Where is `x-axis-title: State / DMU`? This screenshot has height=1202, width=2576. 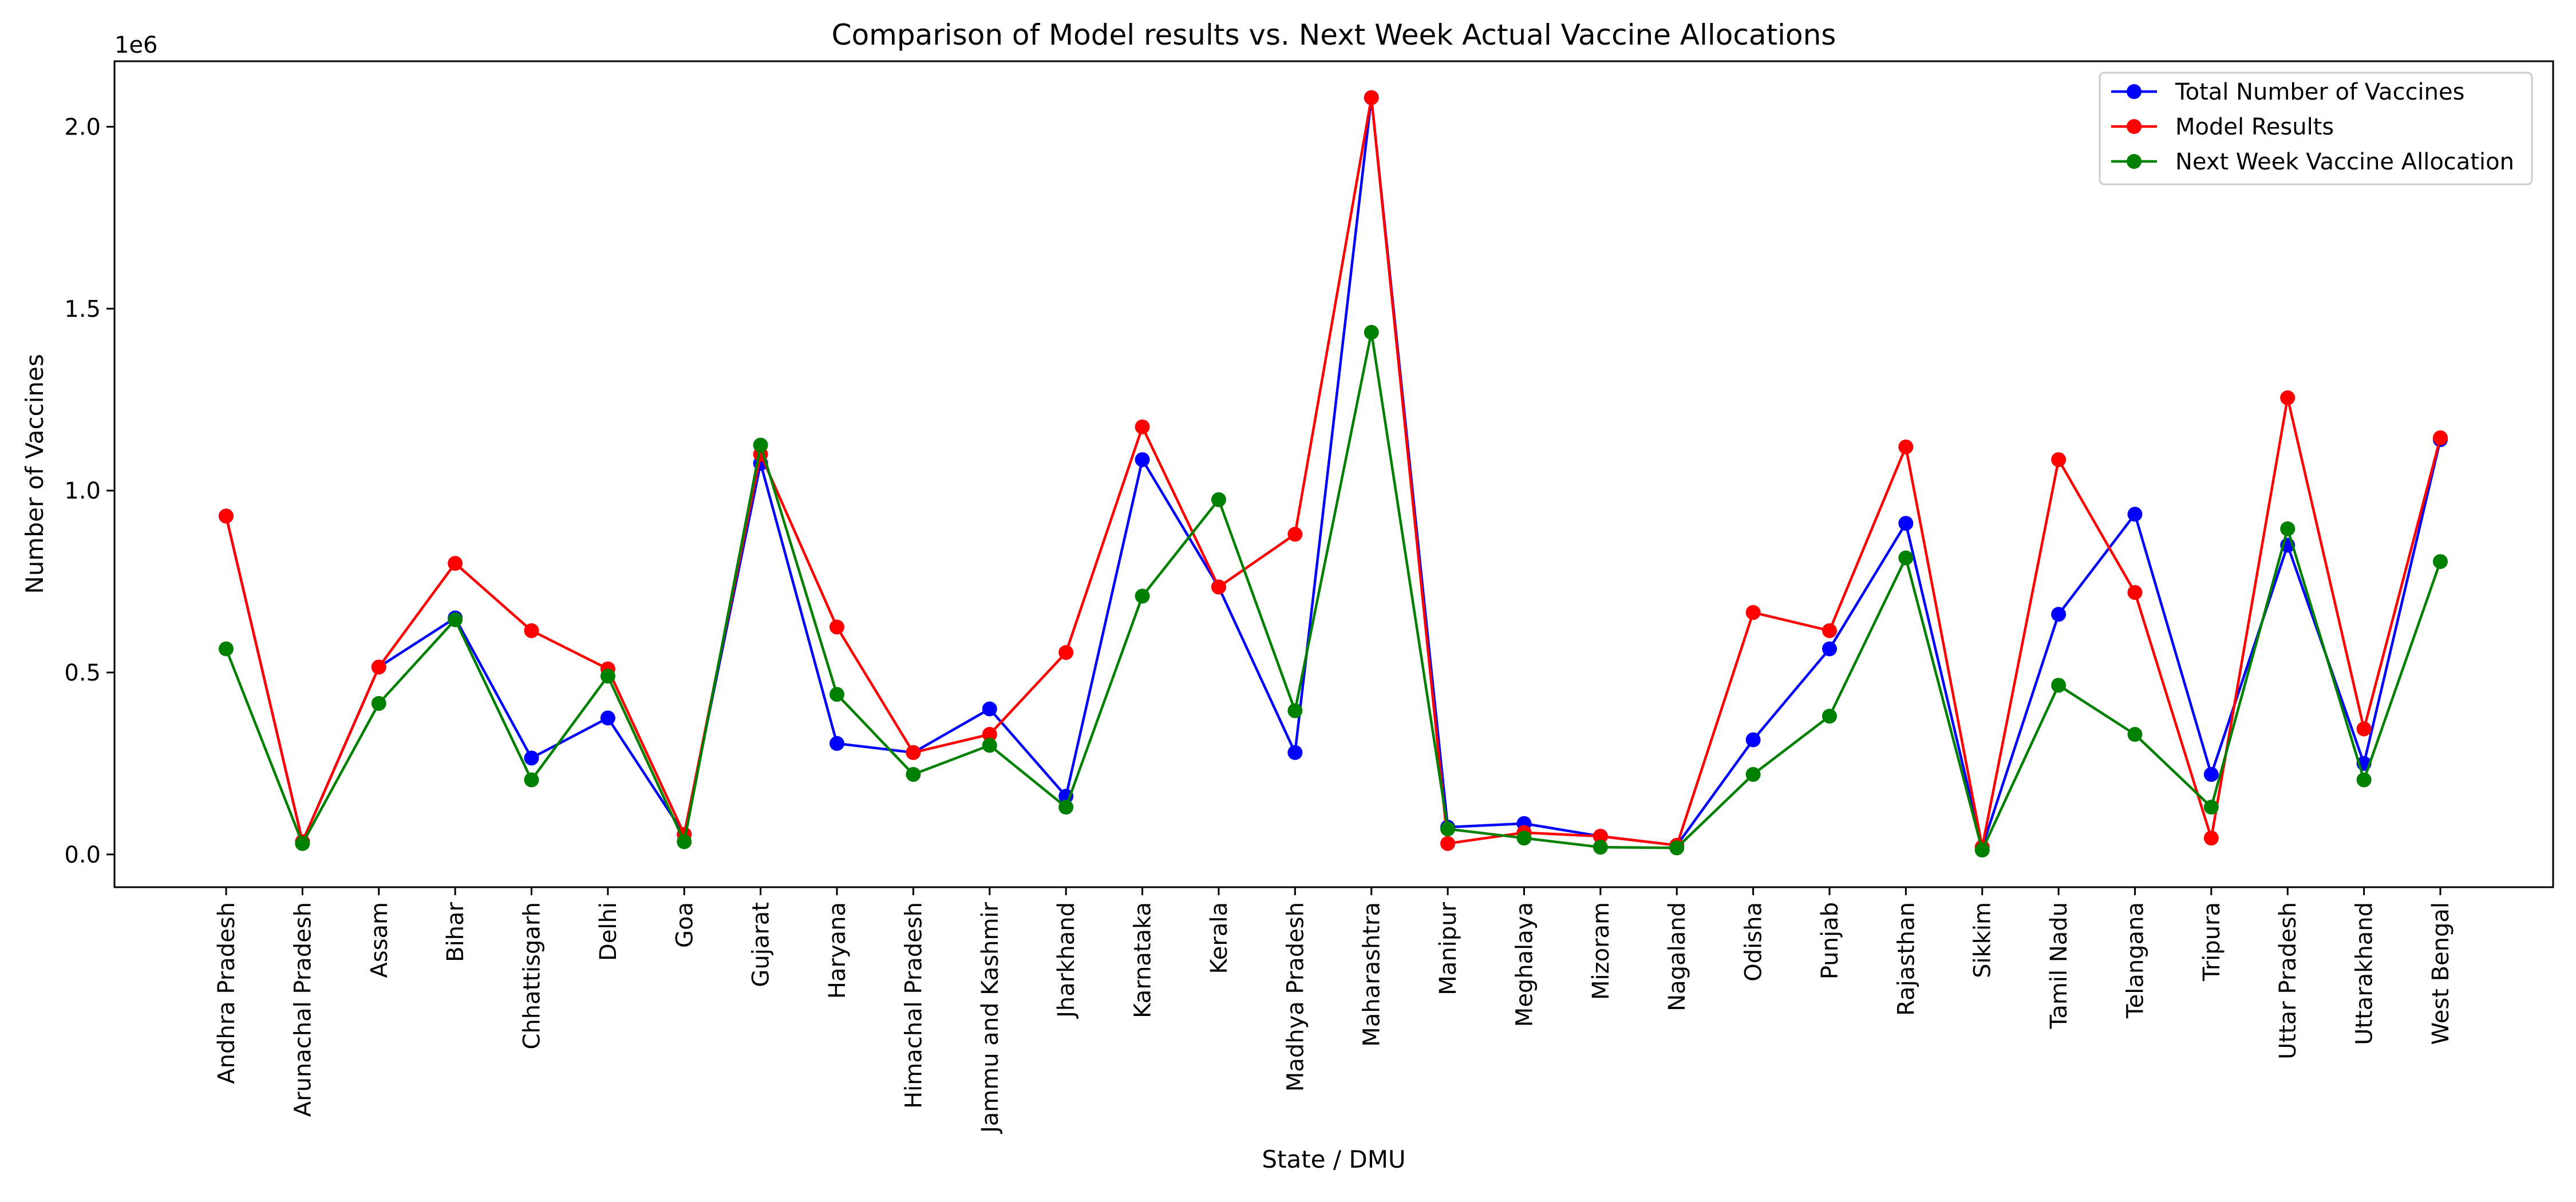 x-axis-title: State / DMU is located at coordinates (1333, 1159).